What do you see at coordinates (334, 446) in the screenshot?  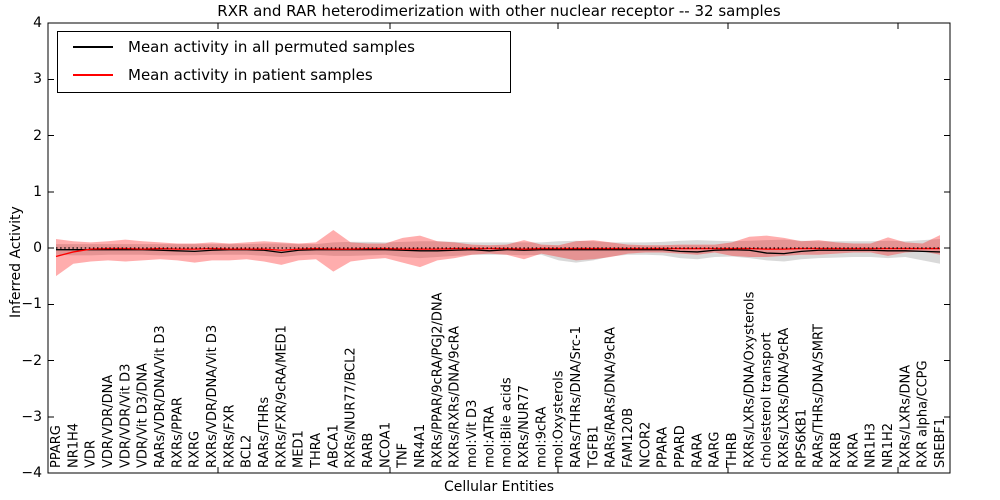 I see `x-category-label: ABCA1` at bounding box center [334, 446].